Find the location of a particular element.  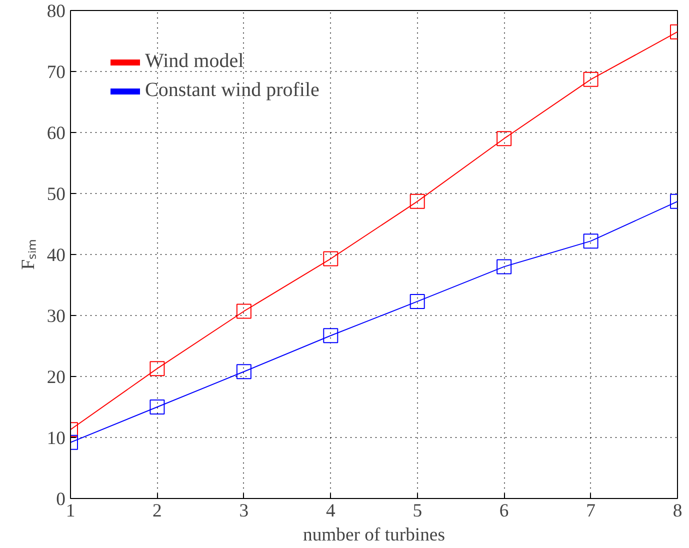

y-axis-title: Fₛᵢₘ is located at coordinates (28, 254).